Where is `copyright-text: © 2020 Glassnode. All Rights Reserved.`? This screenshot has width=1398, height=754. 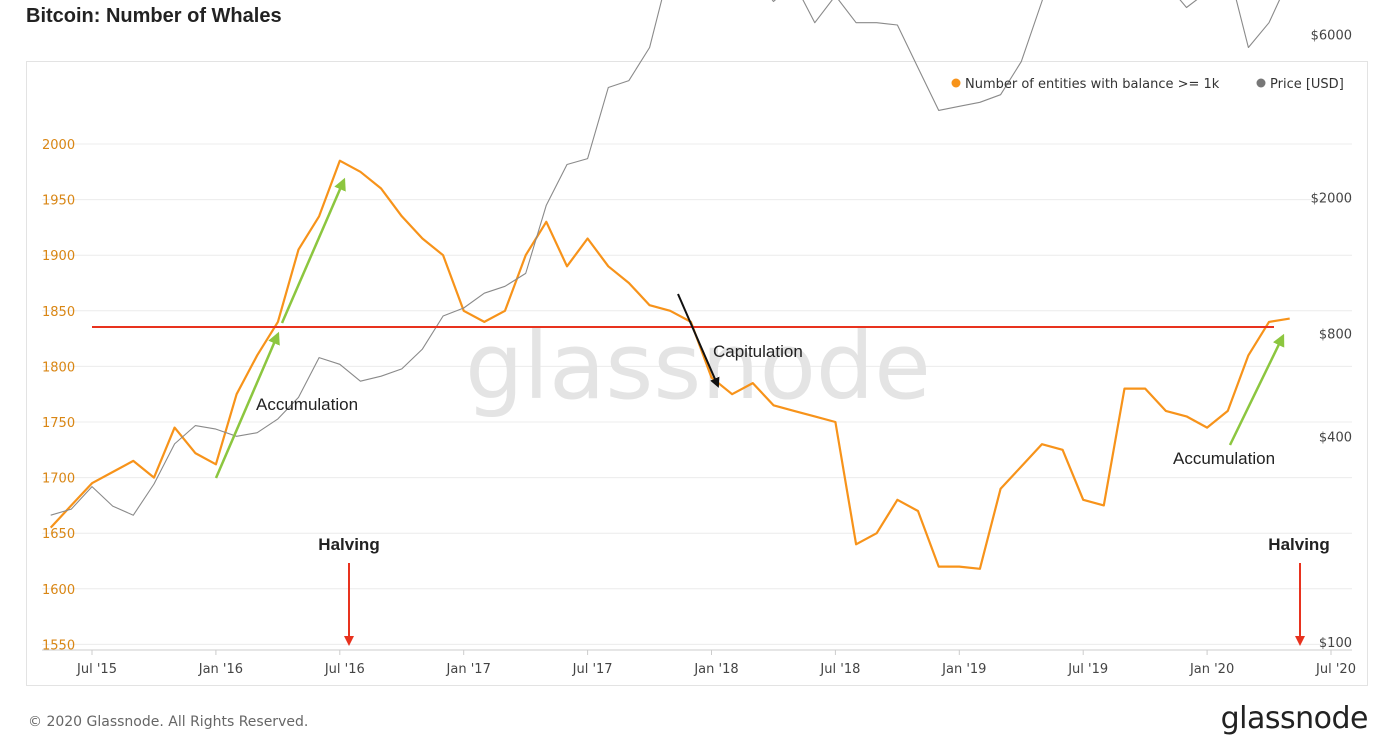 copyright-text: © 2020 Glassnode. All Rights Reserved. is located at coordinates (168, 722).